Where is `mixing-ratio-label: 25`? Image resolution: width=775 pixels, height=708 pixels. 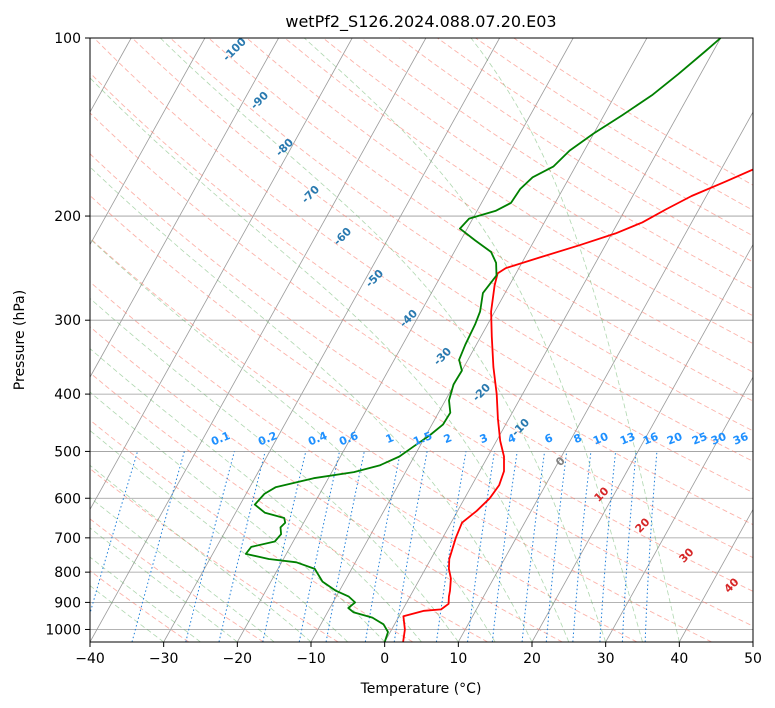 mixing-ratio-label: 25 is located at coordinates (699, 439).